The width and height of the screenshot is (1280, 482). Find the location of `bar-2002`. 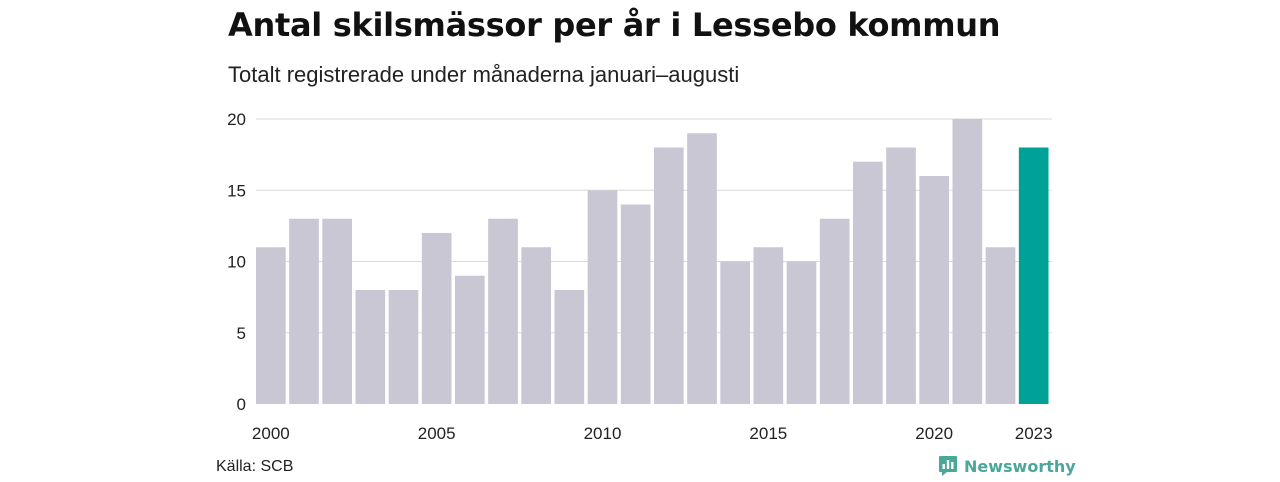

bar-2002 is located at coordinates (337, 311).